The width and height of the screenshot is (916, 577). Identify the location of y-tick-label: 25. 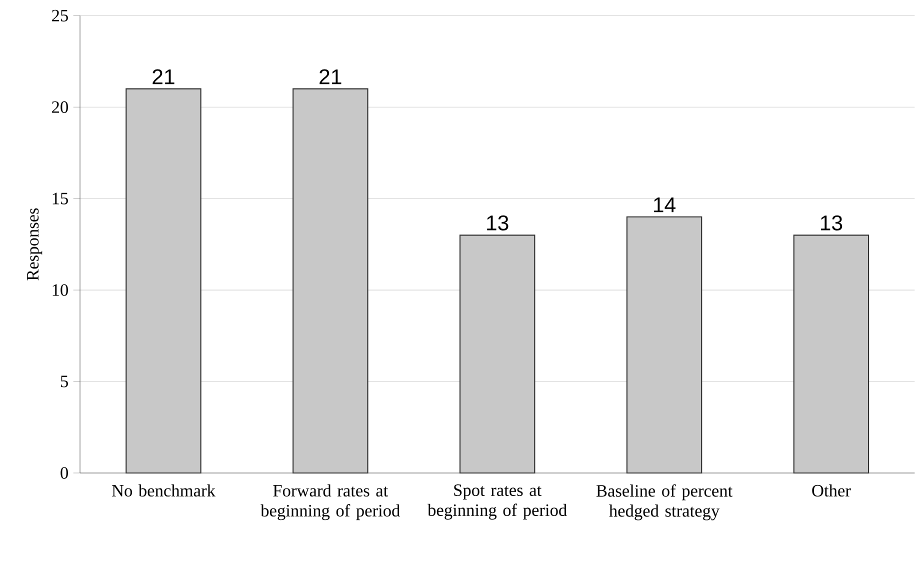
(60, 16).